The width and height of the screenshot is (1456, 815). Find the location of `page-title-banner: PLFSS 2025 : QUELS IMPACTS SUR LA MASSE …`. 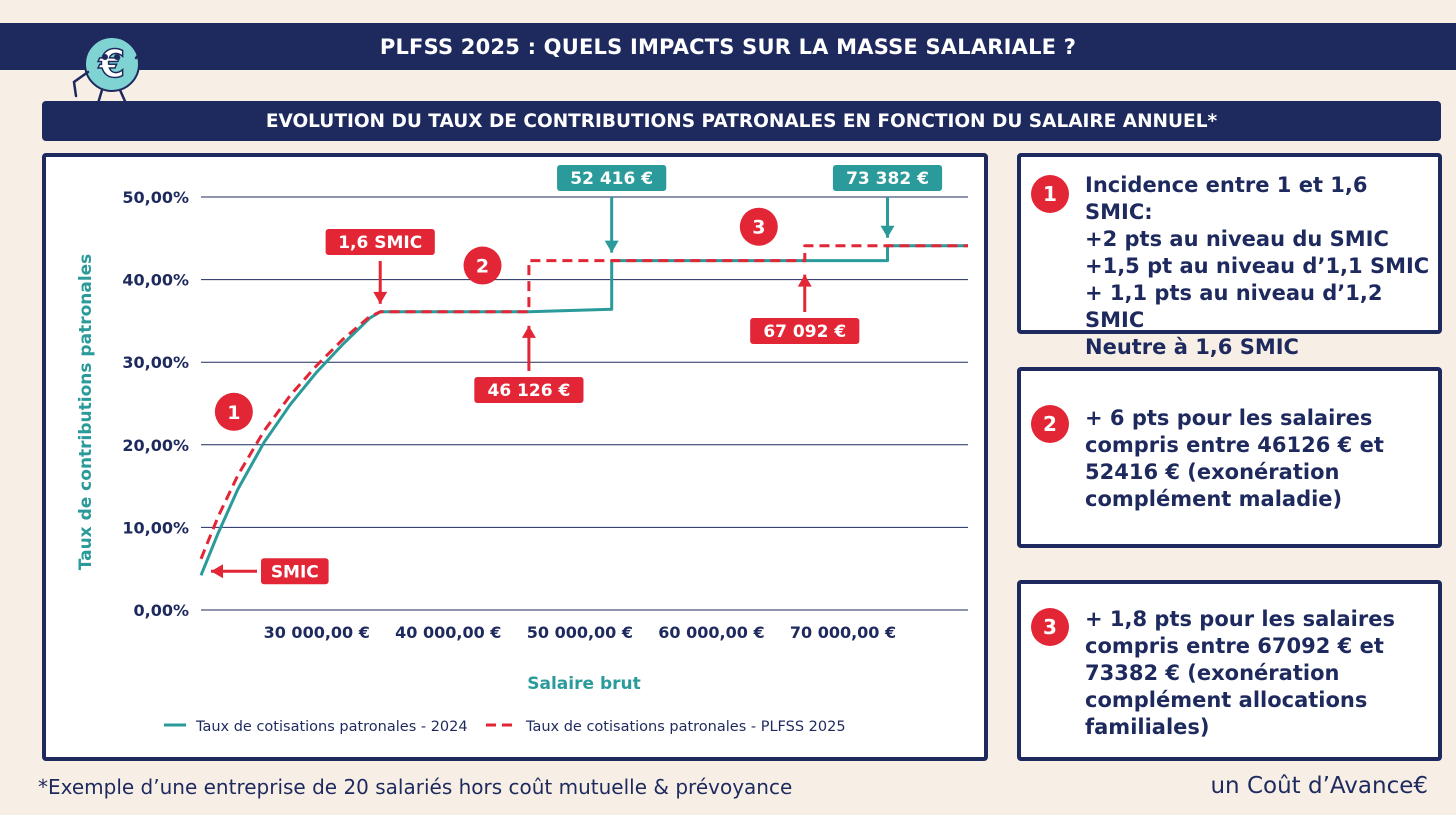

page-title-banner: PLFSS 2025 : QUELS IMPACTS SUR LA MASSE … is located at coordinates (728, 46).